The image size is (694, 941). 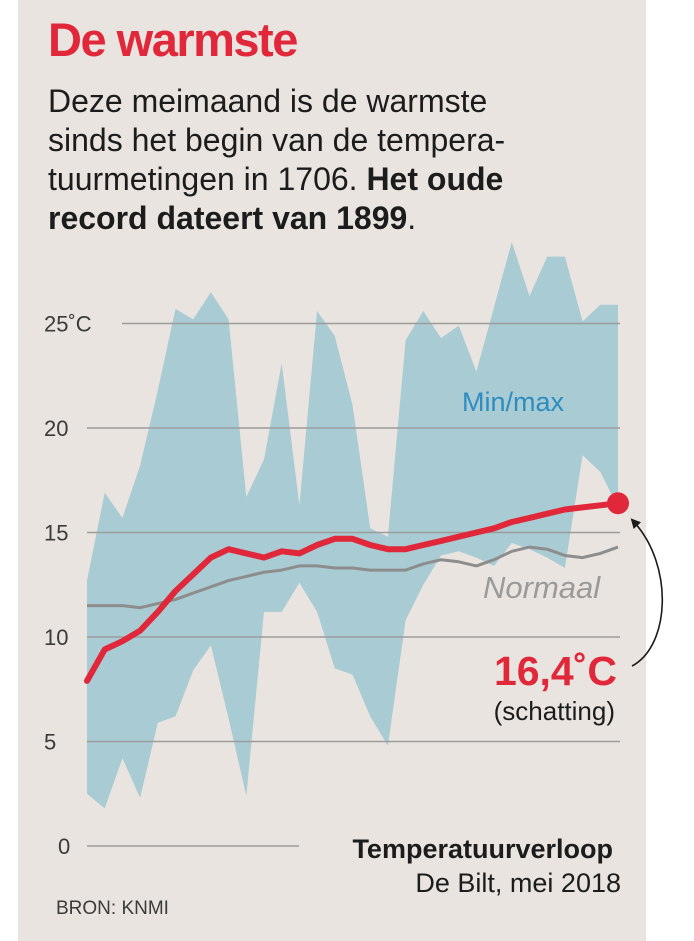 I want to click on y-tick-label-20: 20, so click(x=56, y=428).